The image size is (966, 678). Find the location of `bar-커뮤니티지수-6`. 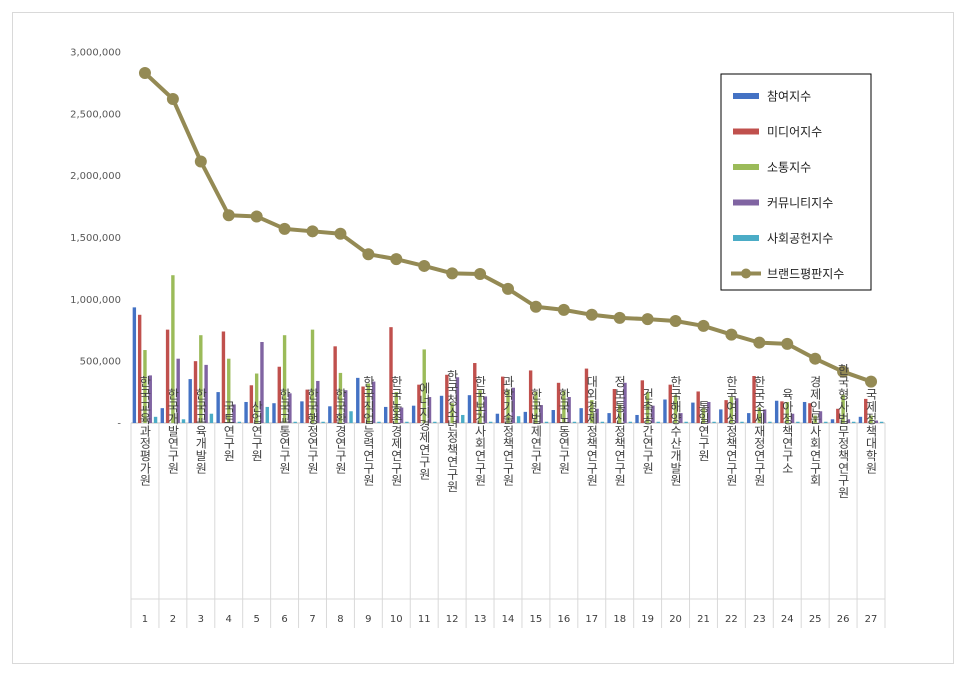

bar-커뮤니티지수-6 is located at coordinates (290, 408).